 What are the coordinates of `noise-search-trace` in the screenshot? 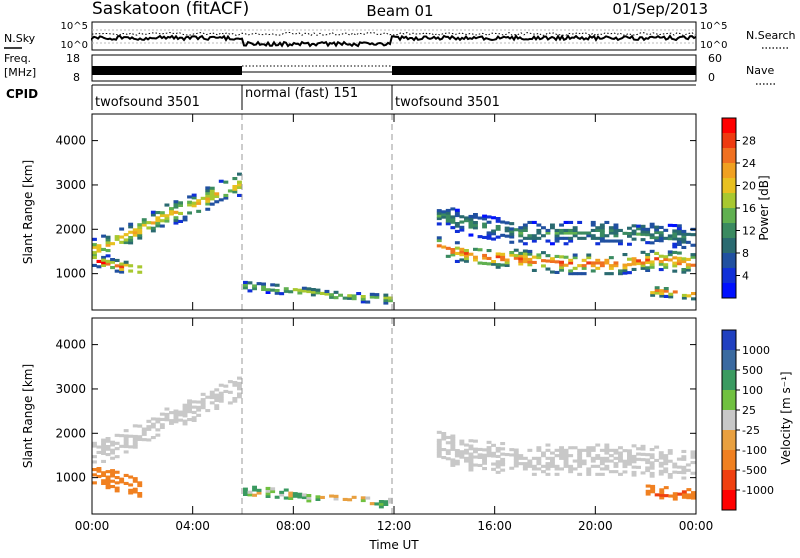 It's located at (393, 34).